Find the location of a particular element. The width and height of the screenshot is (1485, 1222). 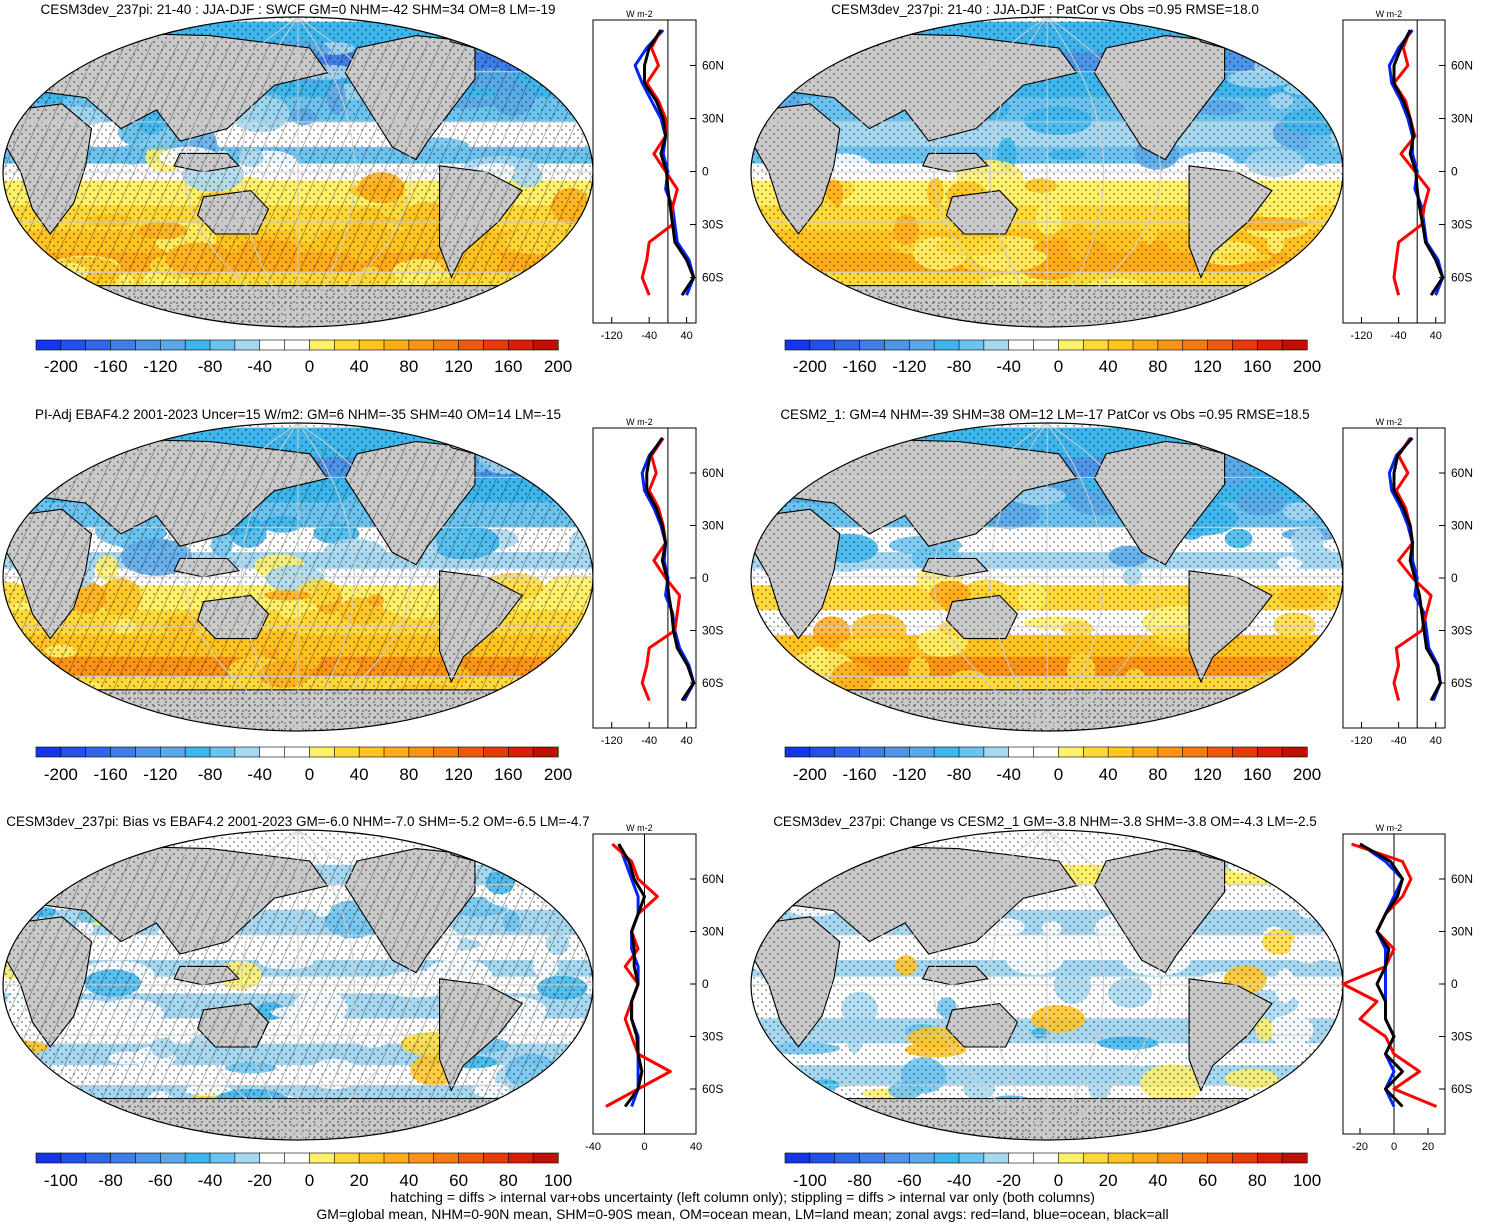

zonal-xtick-label: 40 is located at coordinates (687, 741).